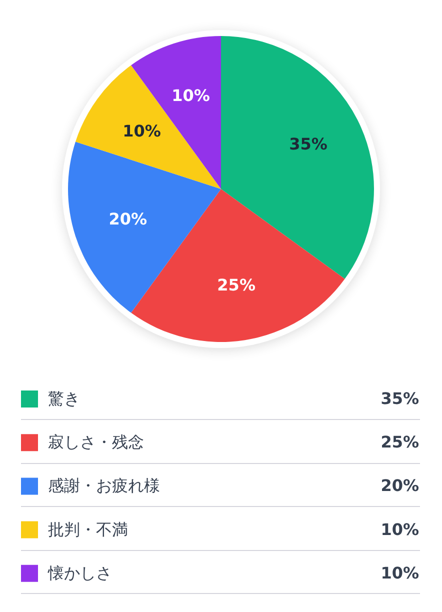 The image size is (442, 612). Describe the element at coordinates (79, 572) in the screenshot. I see `legend-label: 懐かしさ` at that location.